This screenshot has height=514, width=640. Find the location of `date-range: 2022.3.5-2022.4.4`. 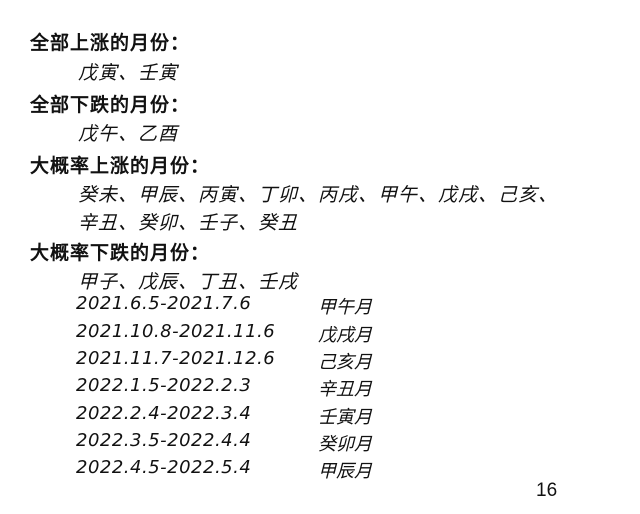

date-range: 2022.3.5-2022.4.4 is located at coordinates (164, 440).